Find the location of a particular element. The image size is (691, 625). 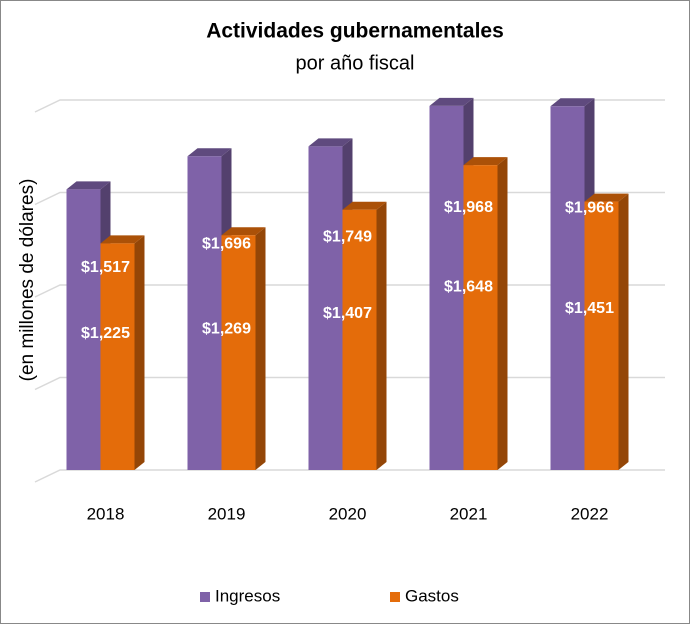

y-axis-label: (en millones de dólares) is located at coordinates (27, 280).